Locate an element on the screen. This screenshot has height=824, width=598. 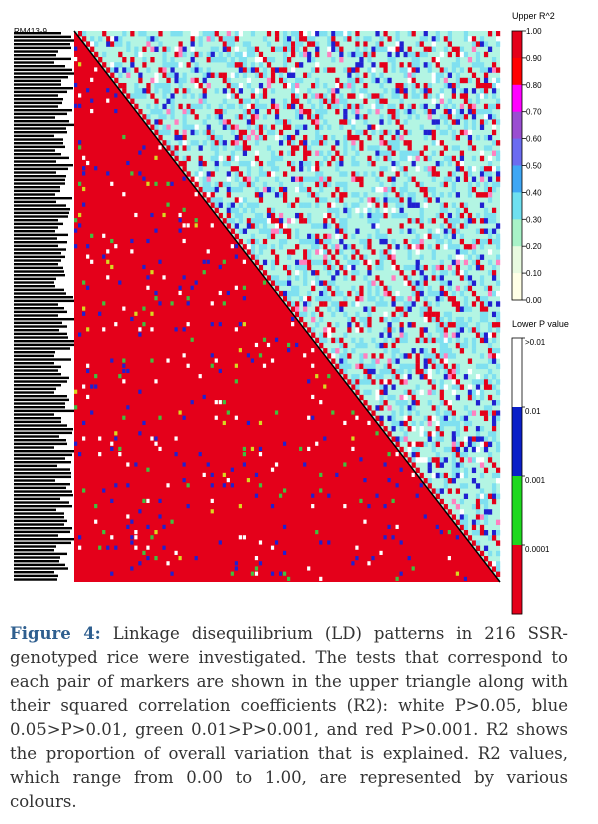
lower-legend-swatch is located at coordinates (517, 373).